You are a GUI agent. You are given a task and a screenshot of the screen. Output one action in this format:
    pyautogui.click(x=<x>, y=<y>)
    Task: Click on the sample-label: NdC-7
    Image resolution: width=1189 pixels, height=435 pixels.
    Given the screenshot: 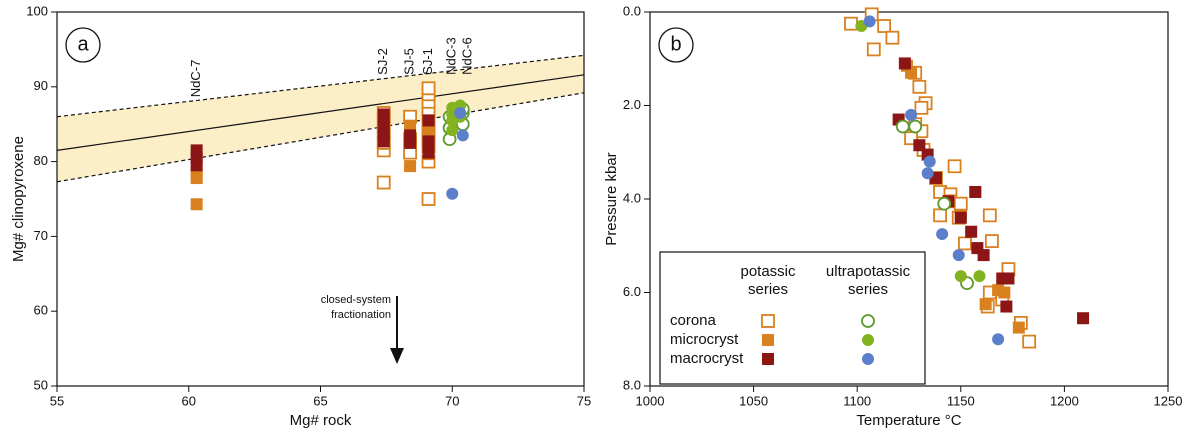 What is the action you would take?
    pyautogui.click(x=195, y=79)
    